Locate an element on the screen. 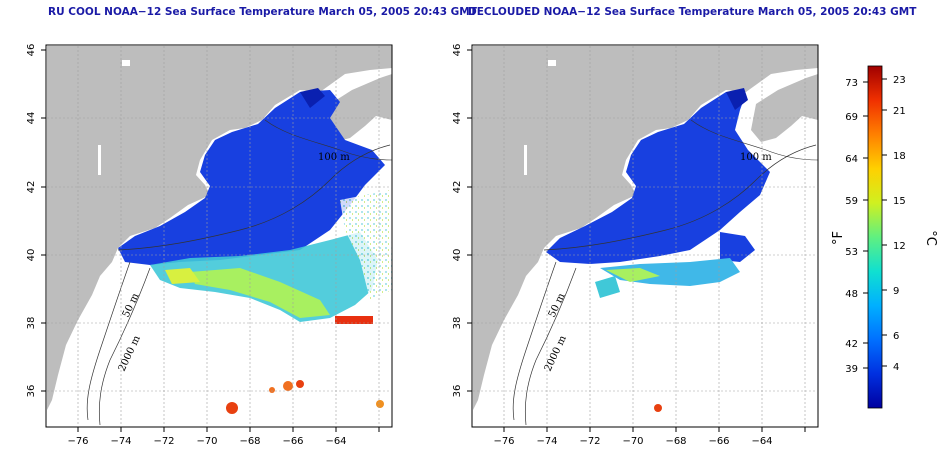 The image size is (950, 475). right-cold-water is located at coordinates (658, 178).